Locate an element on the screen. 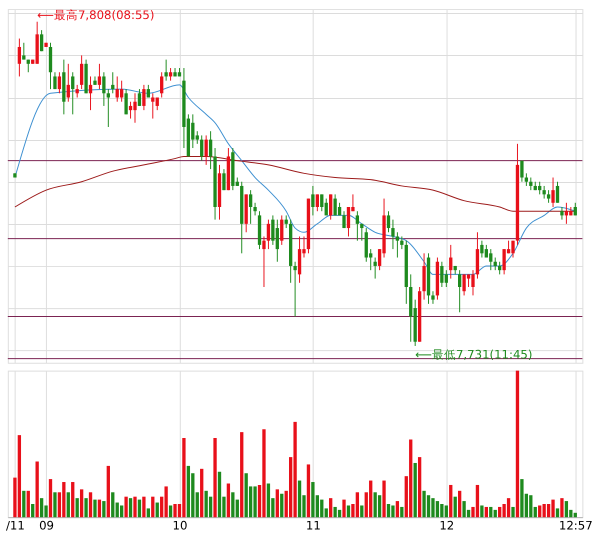 Image resolution: width=599 pixels, height=540 pixels. x-tick-label: 12 is located at coordinates (446, 525).